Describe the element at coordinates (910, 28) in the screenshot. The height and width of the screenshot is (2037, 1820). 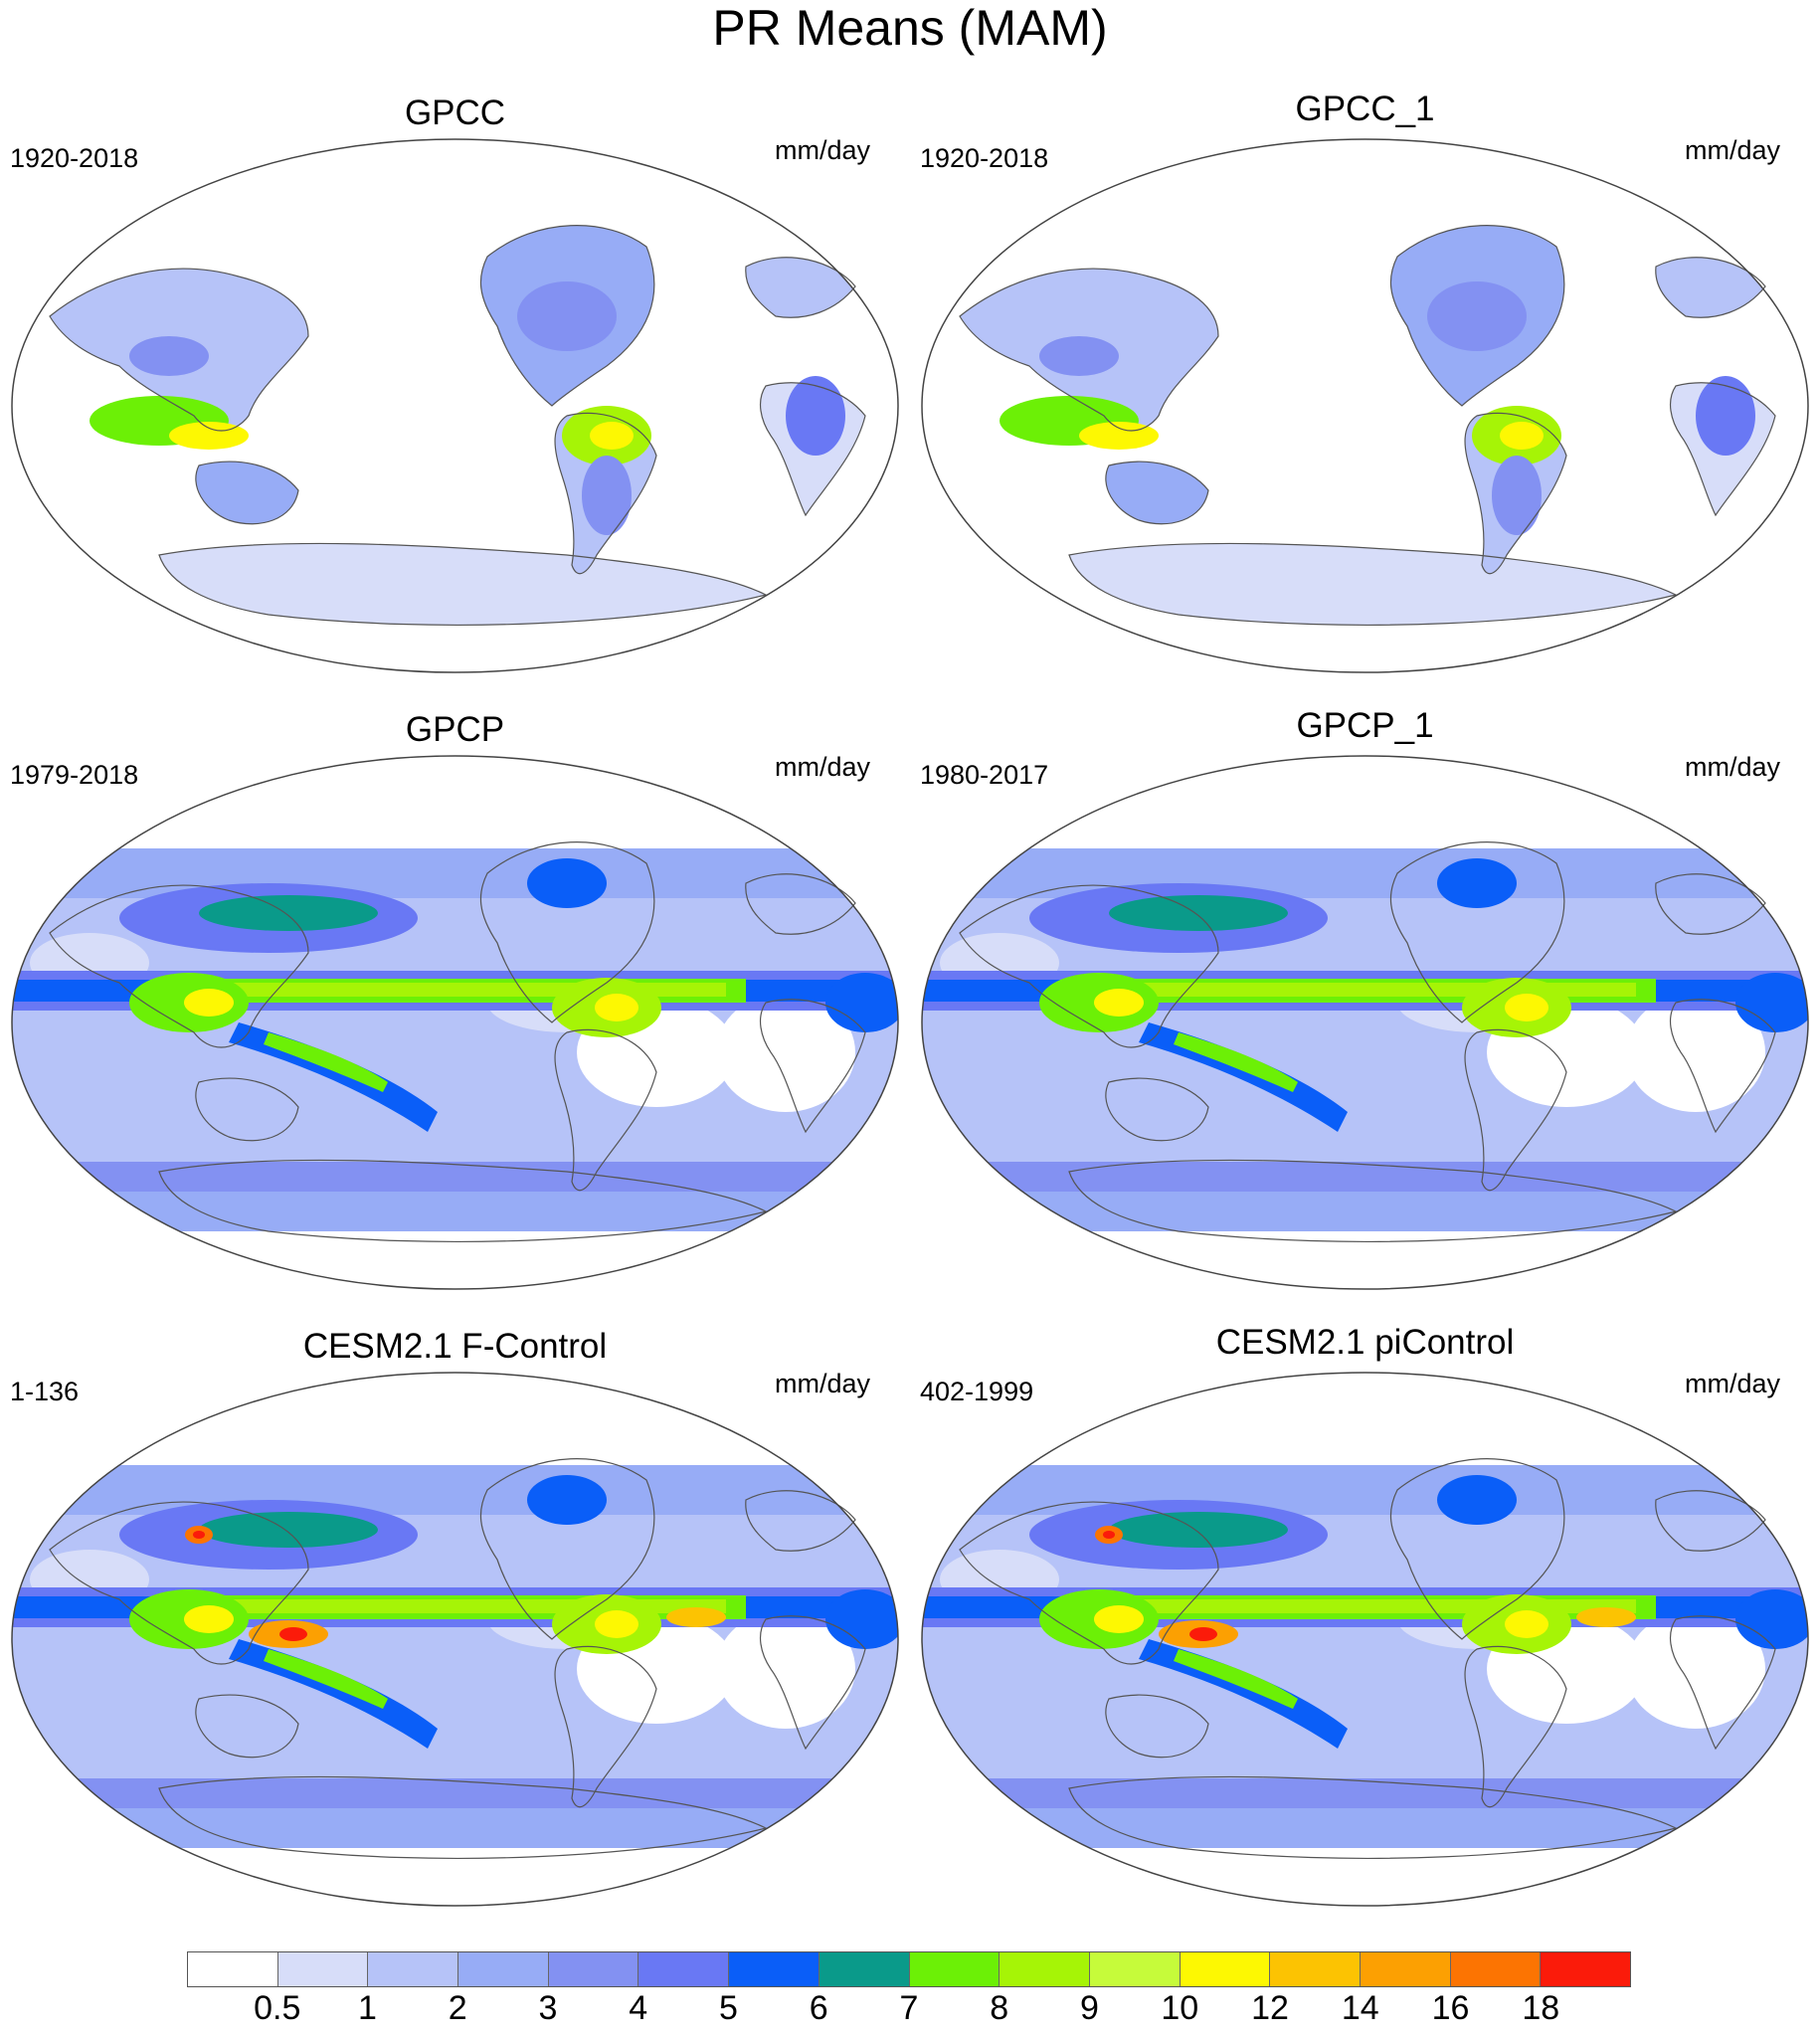
I see `figure-title: PR Means (MAM)` at that location.